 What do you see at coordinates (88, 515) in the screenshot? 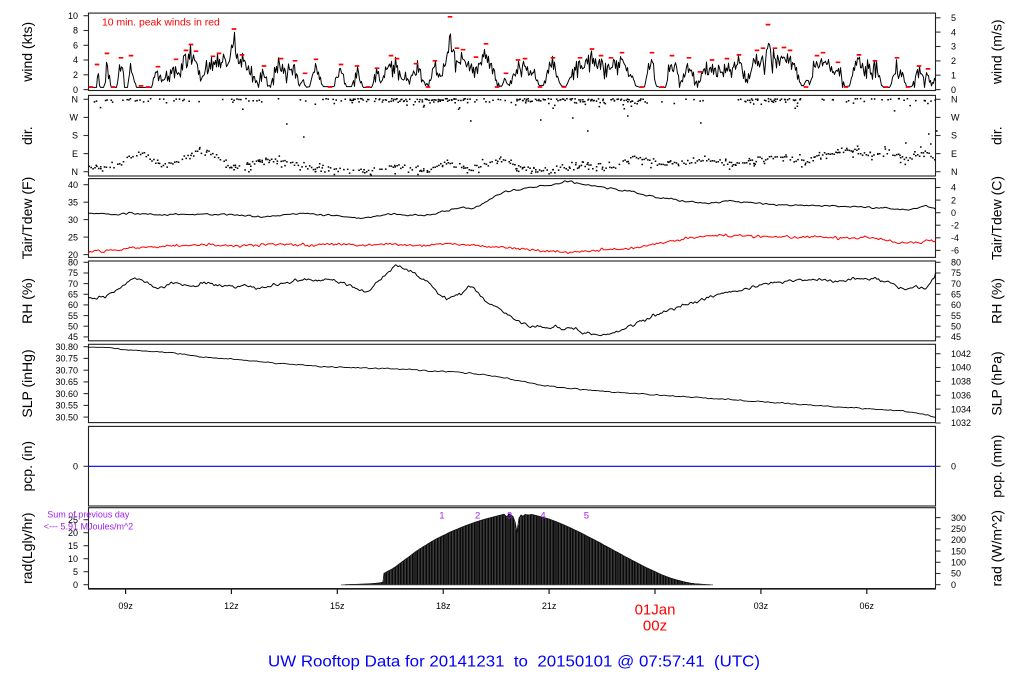
I see `svg-text: Sum of previous day` at bounding box center [88, 515].